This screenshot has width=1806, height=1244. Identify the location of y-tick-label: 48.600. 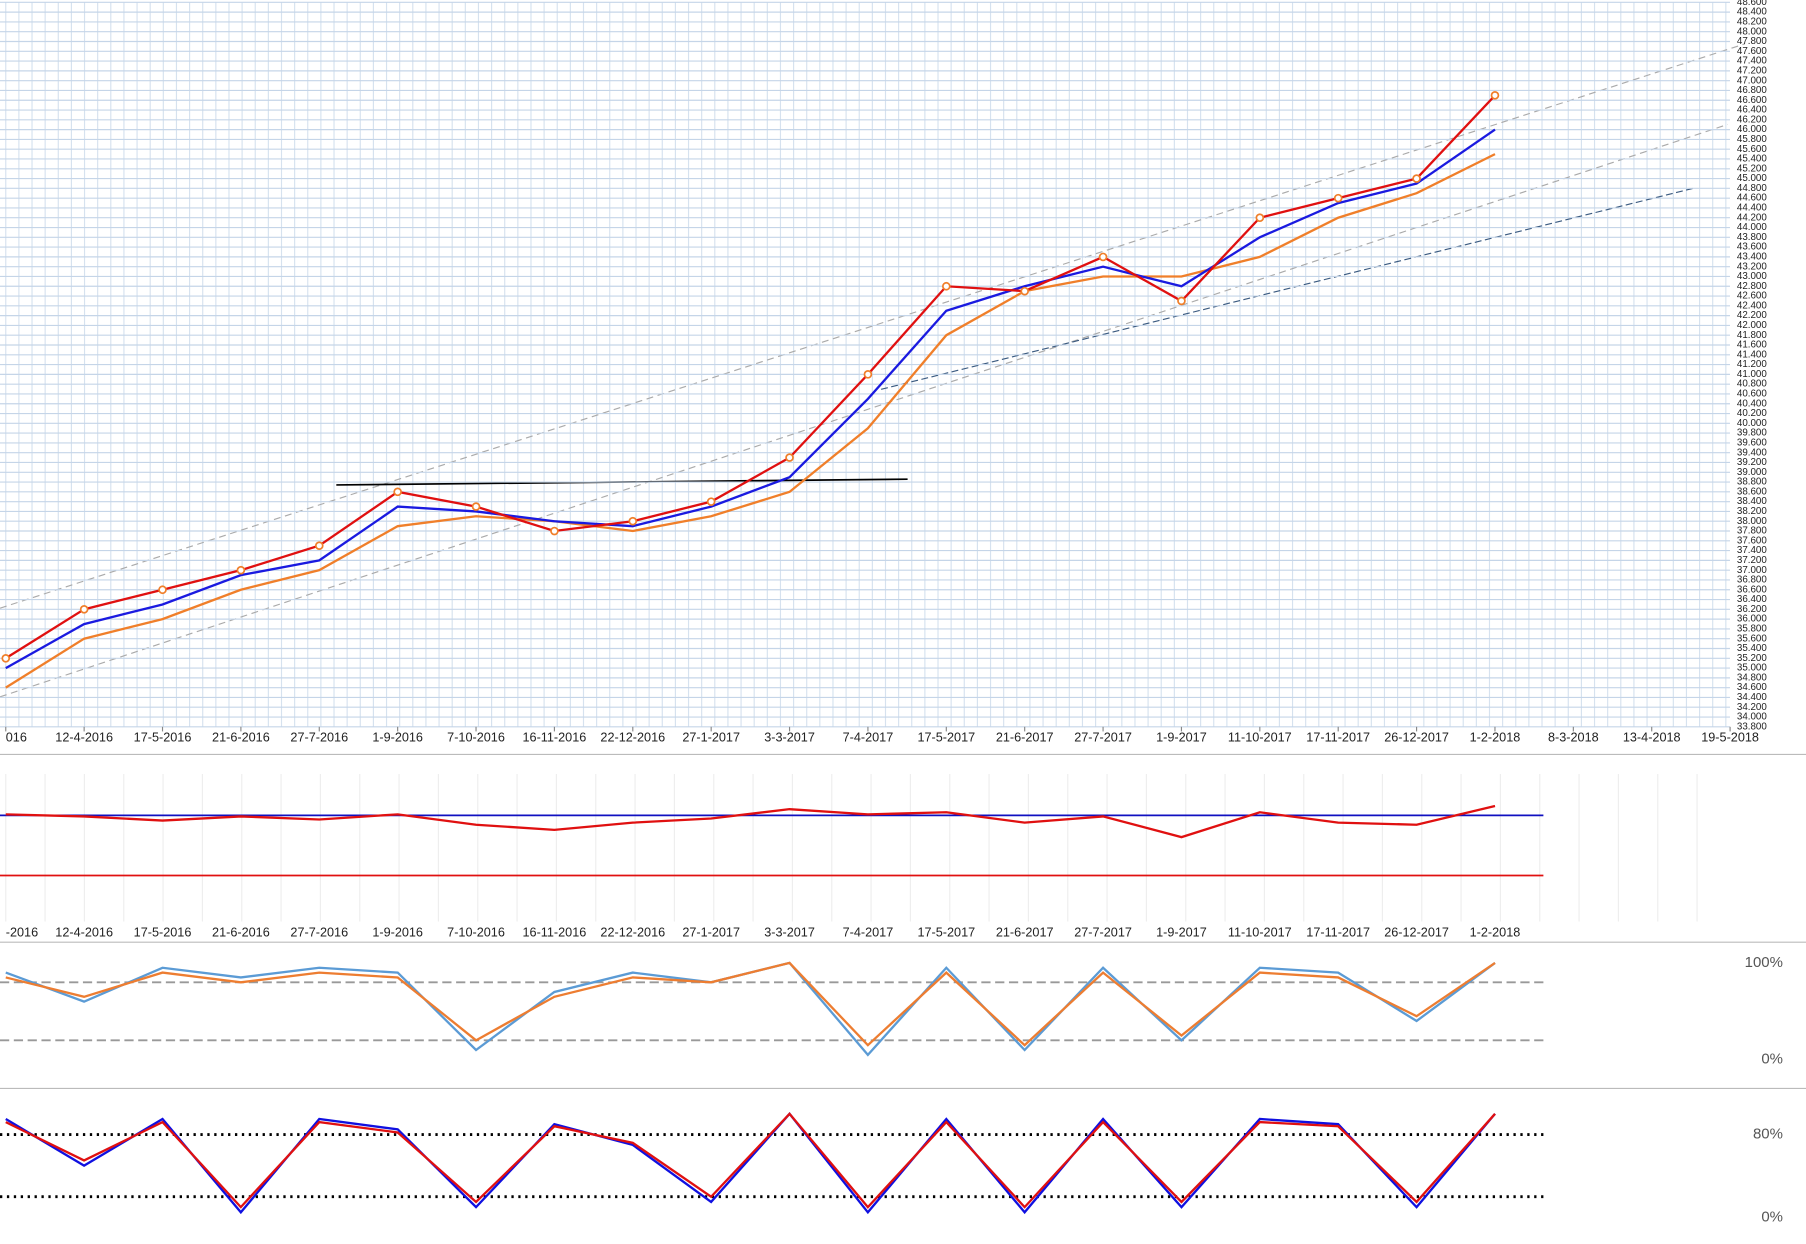
(1752, 4).